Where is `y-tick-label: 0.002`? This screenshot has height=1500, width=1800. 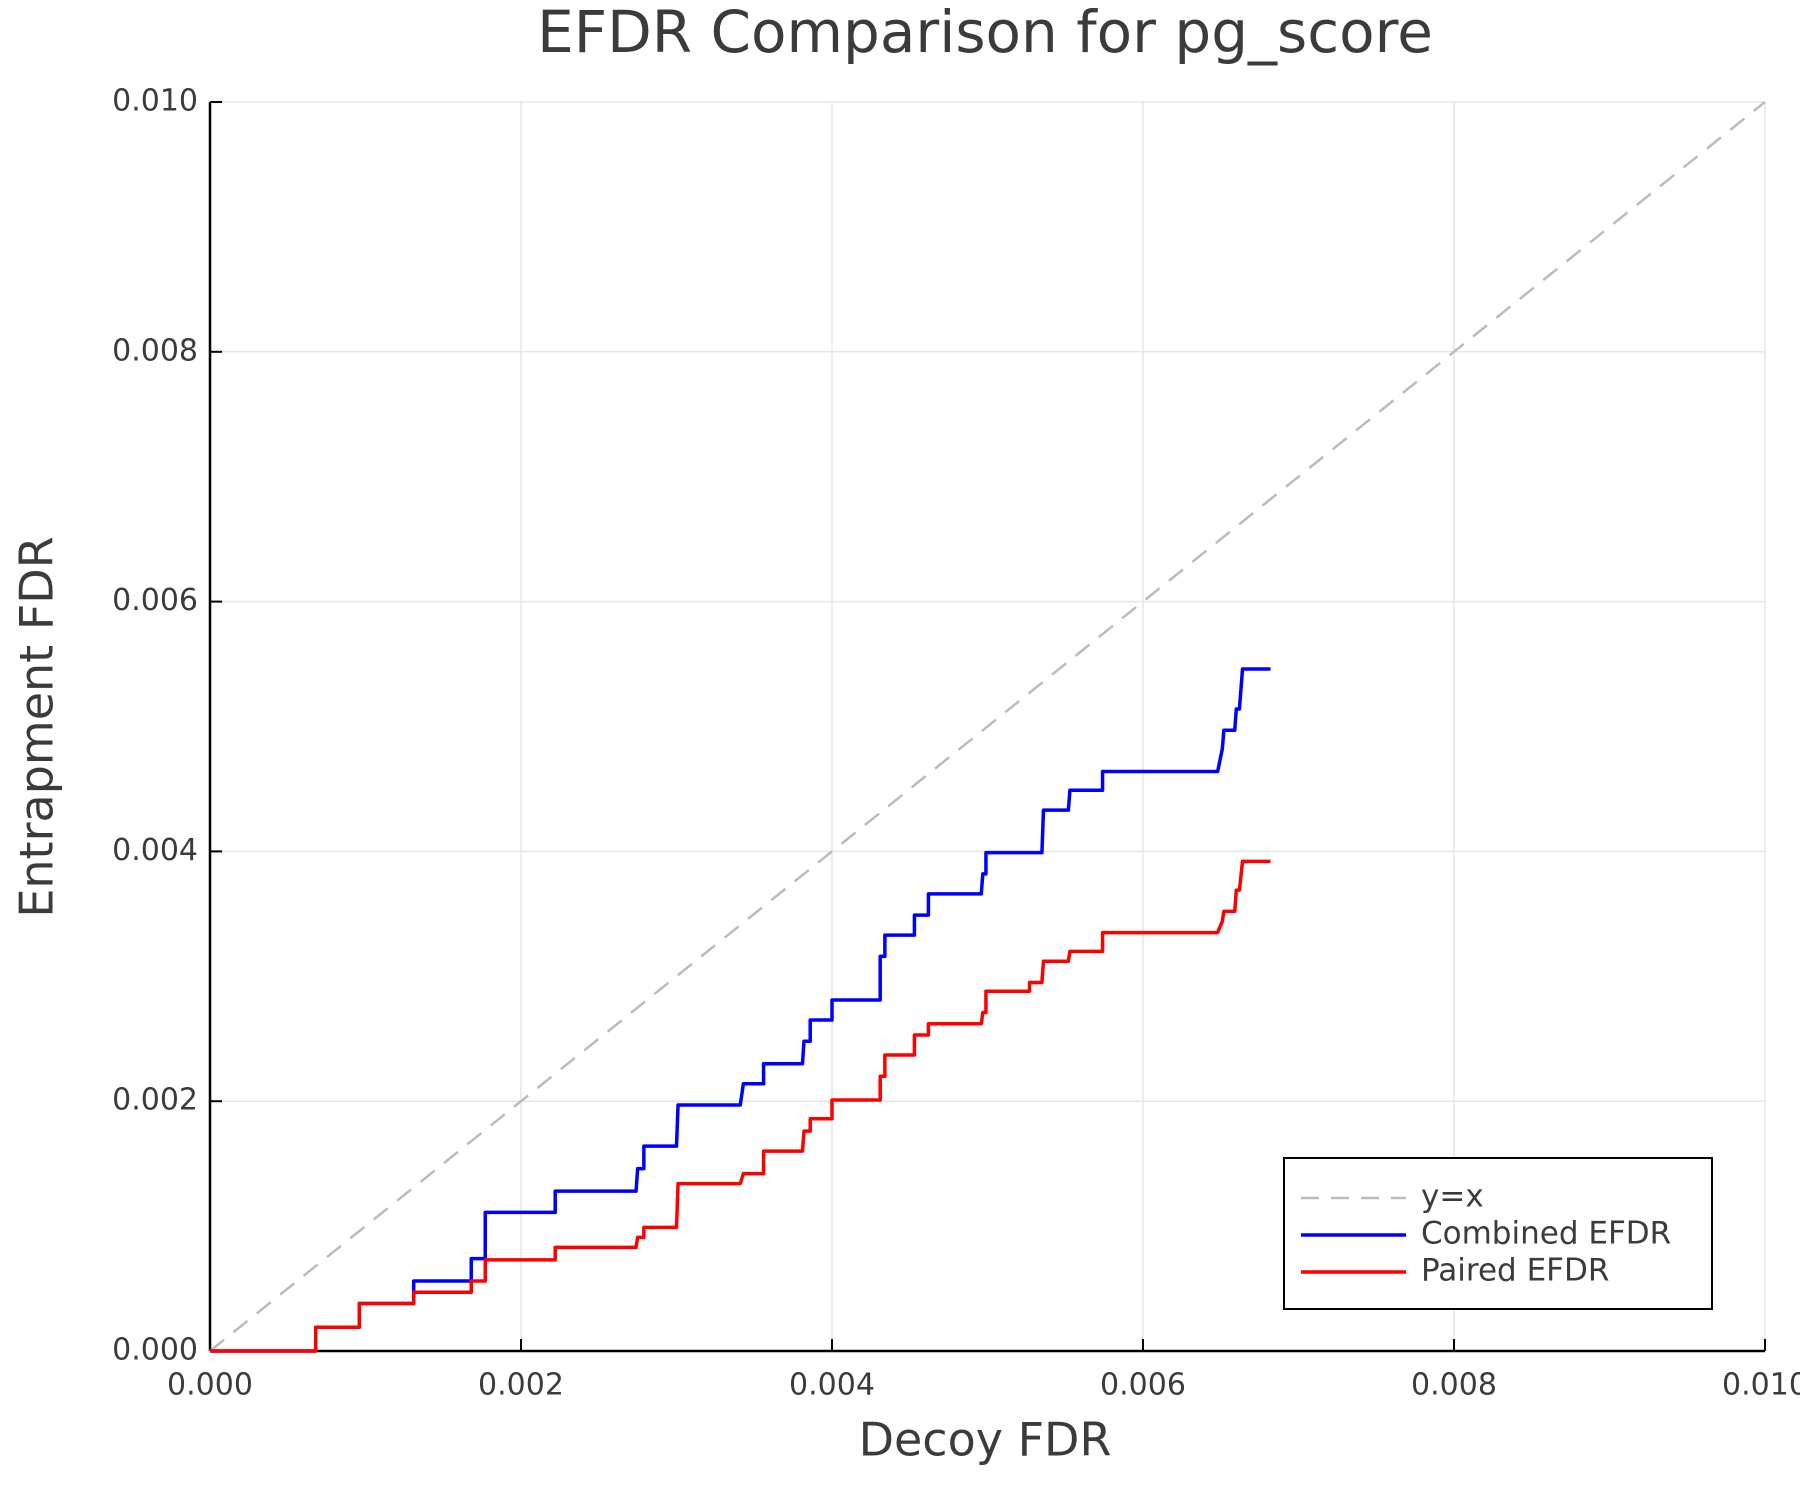
y-tick-label: 0.002 is located at coordinates (155, 1100).